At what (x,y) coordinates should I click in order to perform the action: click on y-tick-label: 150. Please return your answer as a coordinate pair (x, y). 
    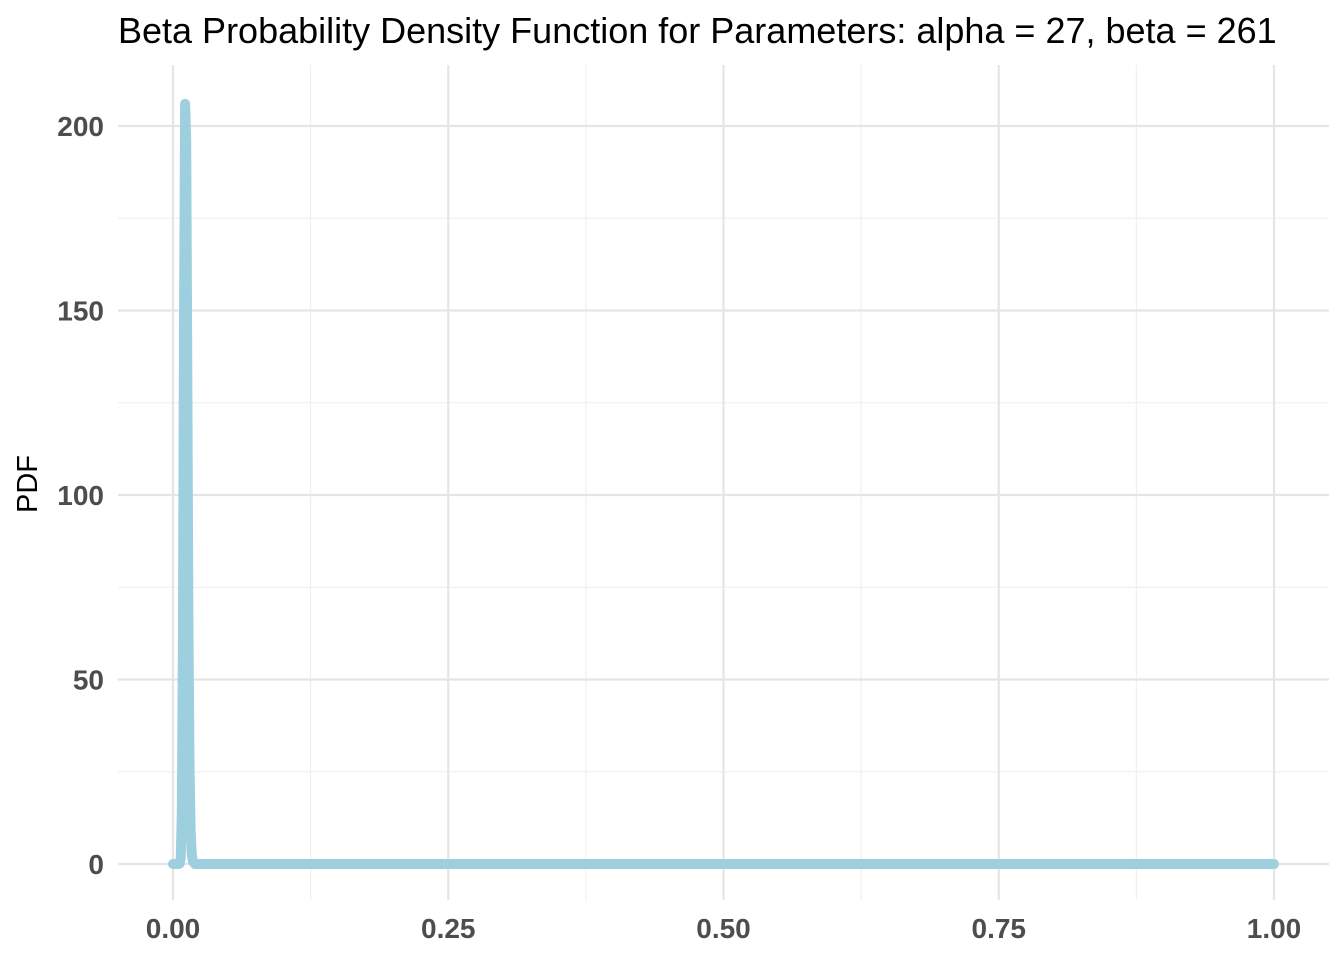
    Looking at the image, I should click on (80, 311).